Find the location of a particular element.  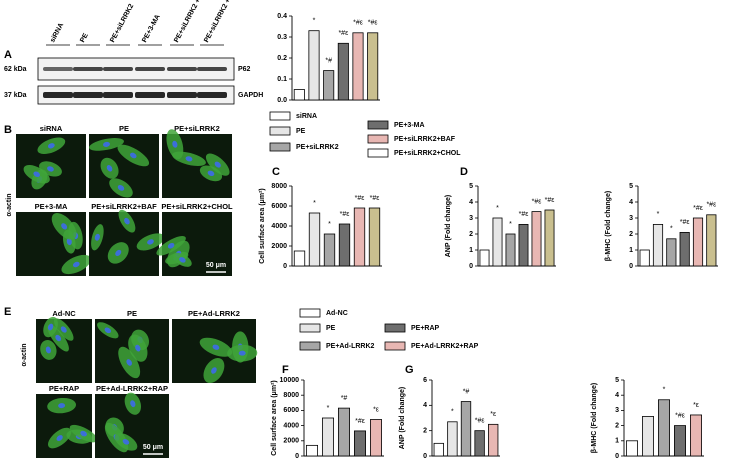

panel-letter: C is located at coordinates (276, 172).